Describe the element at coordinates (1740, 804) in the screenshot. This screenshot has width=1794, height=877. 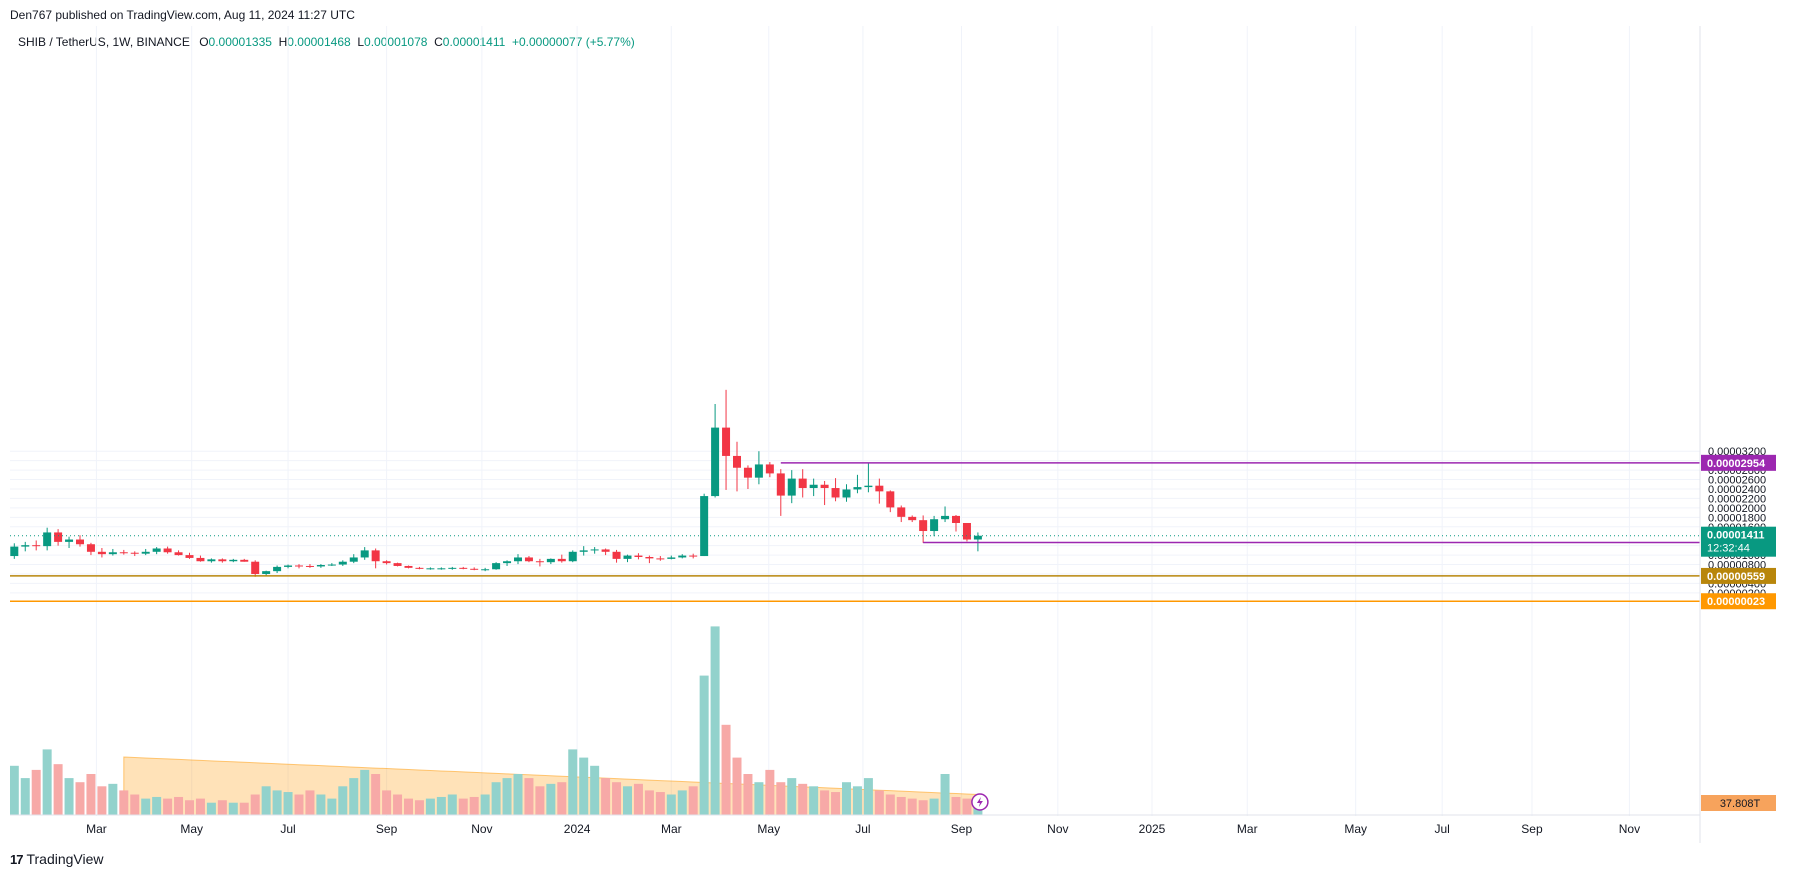
I see `volume-label: 37.808T` at that location.